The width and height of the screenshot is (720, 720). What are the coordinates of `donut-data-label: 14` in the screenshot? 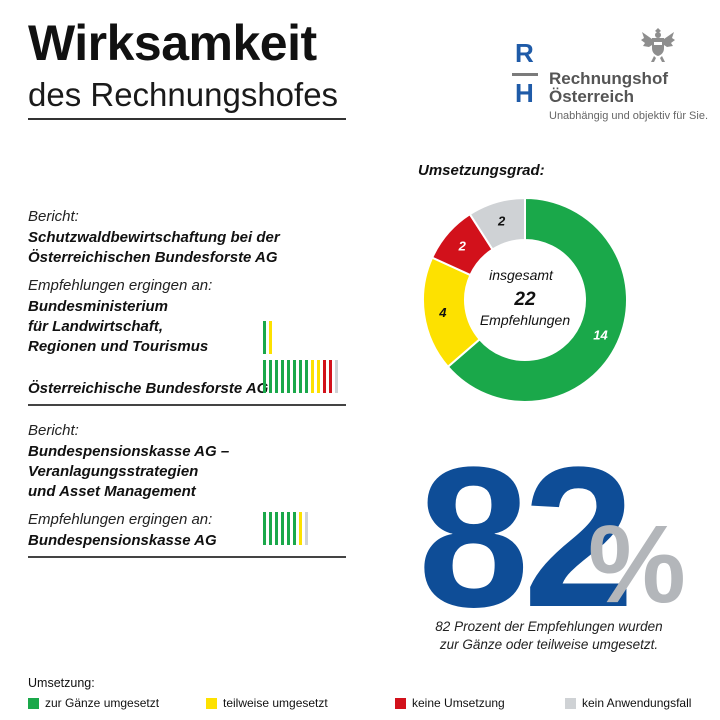 It's located at (600, 334).